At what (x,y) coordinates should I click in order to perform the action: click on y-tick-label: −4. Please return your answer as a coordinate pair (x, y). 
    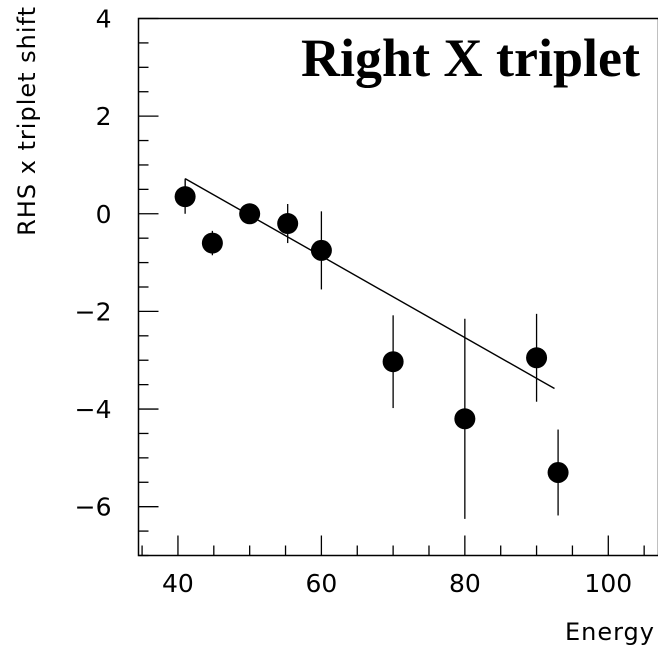
    Looking at the image, I should click on (93, 409).